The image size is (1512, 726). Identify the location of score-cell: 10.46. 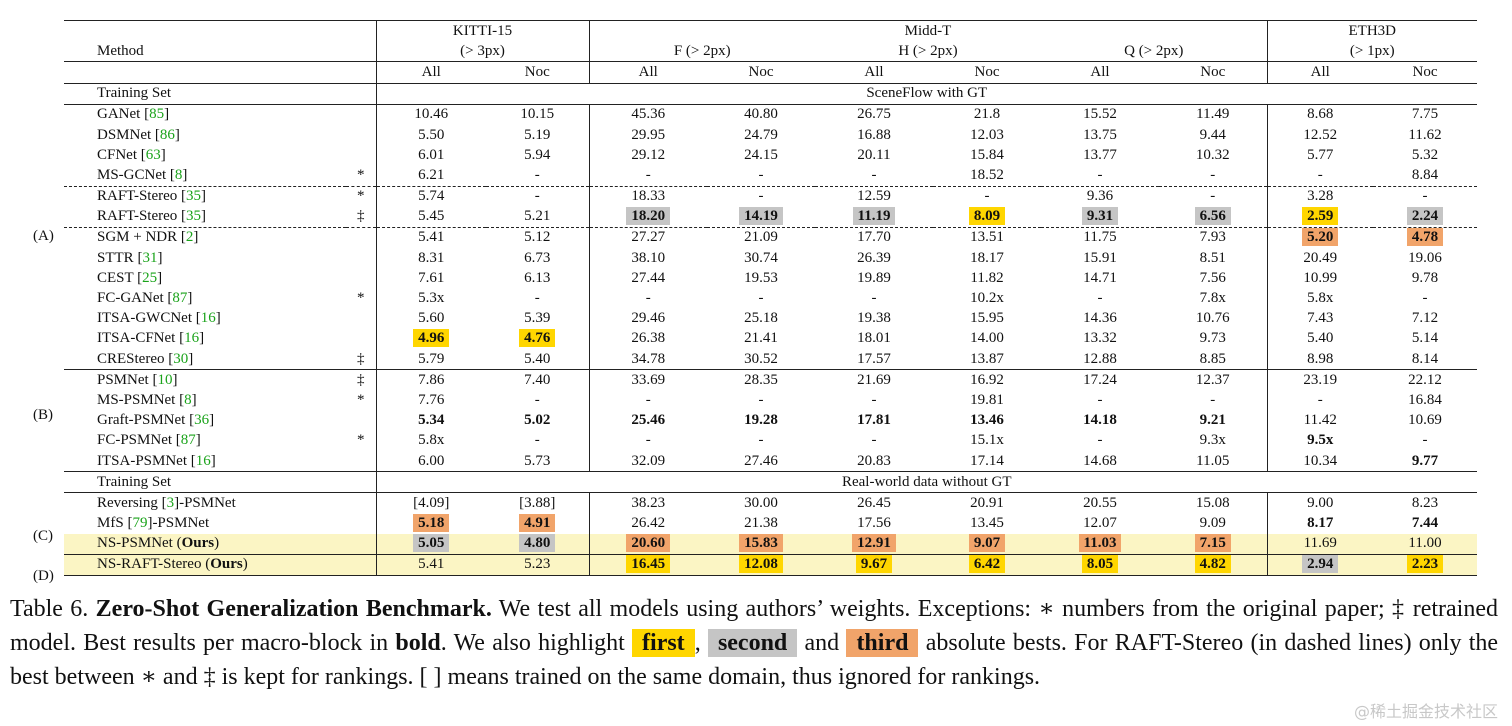
(430, 114).